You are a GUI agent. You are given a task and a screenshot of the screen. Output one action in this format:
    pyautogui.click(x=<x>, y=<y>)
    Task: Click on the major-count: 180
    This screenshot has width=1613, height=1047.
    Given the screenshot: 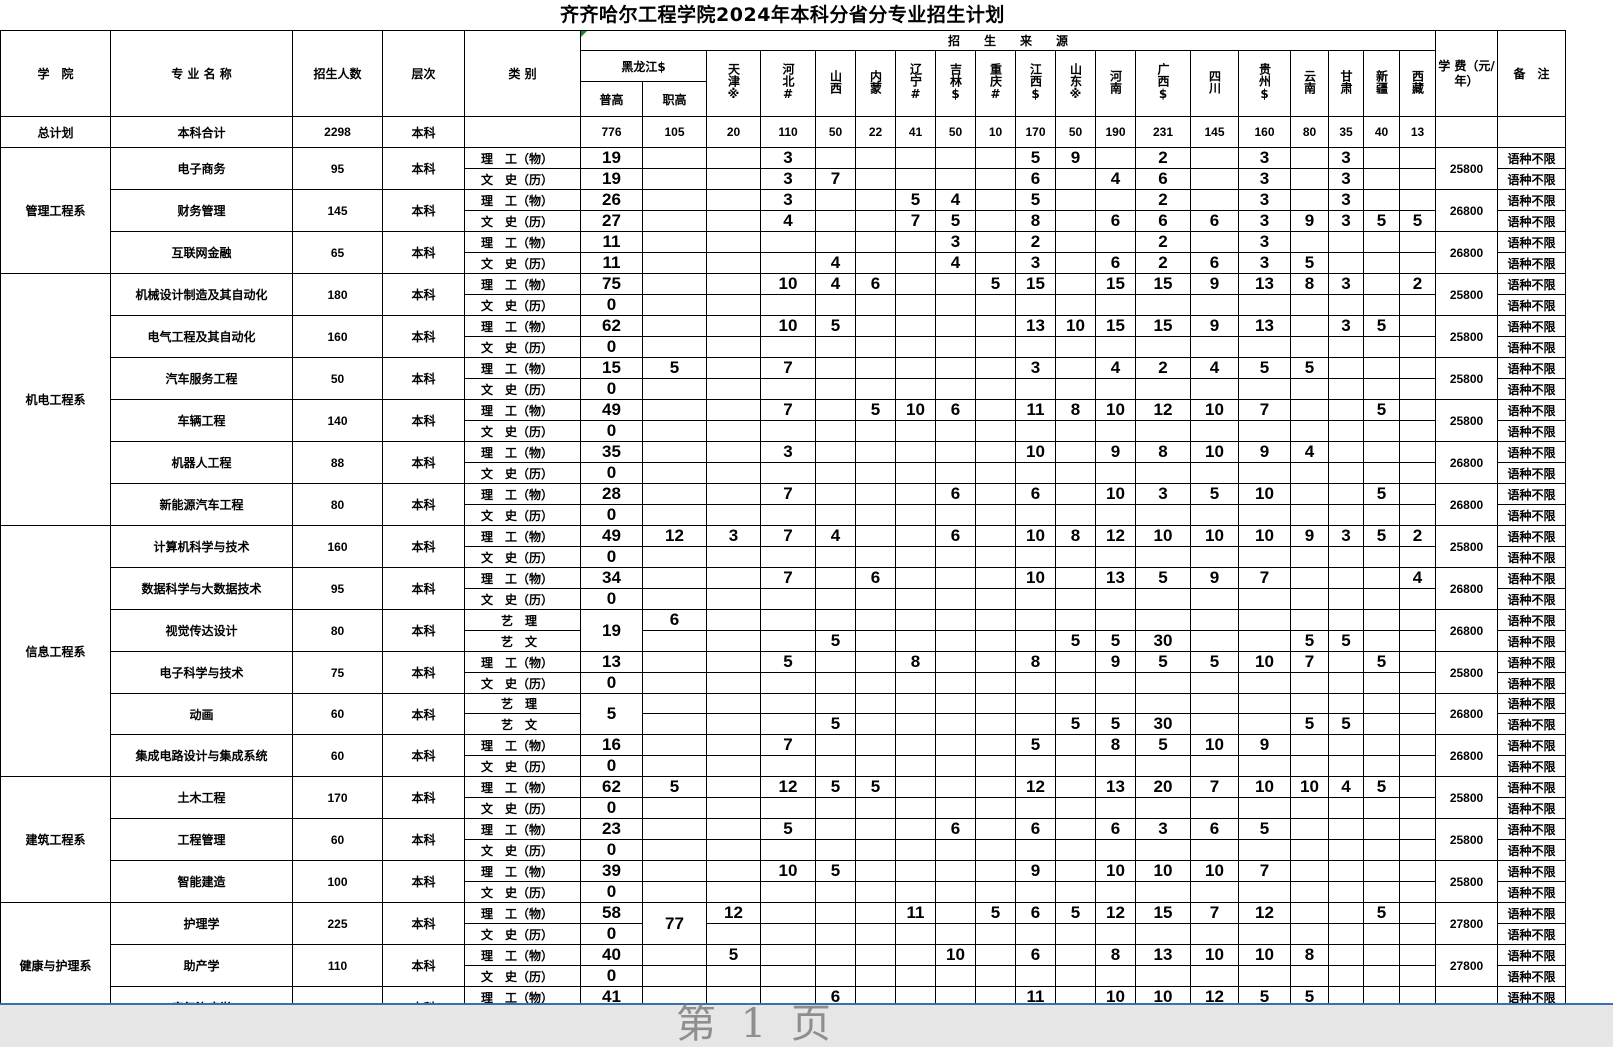 What is the action you would take?
    pyautogui.click(x=337, y=294)
    